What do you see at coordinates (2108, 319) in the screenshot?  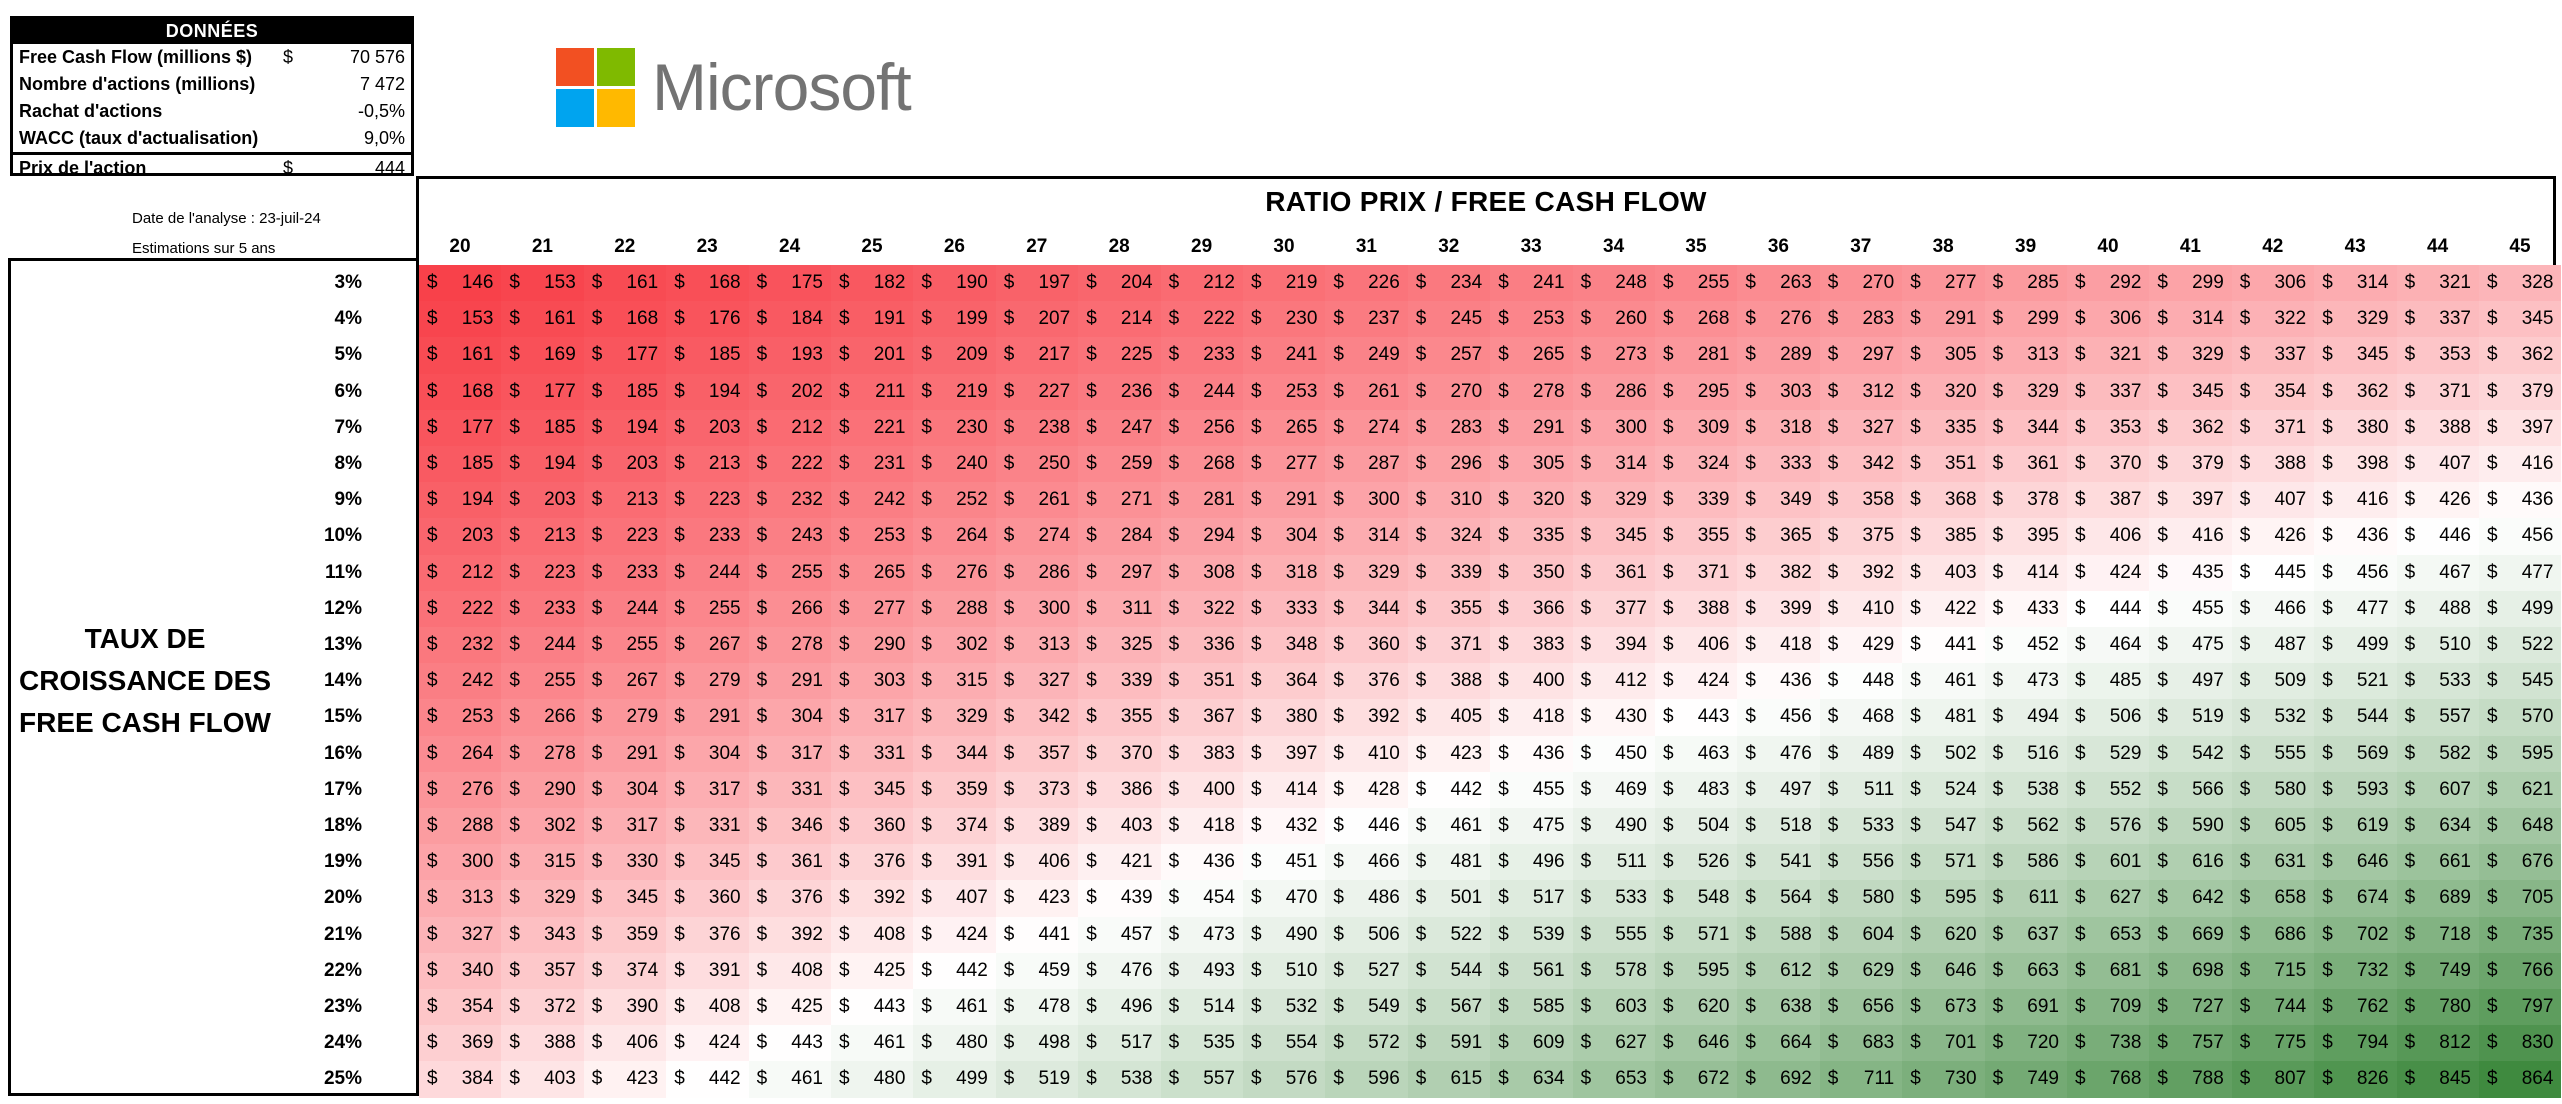 I see `table-cell: $306` at bounding box center [2108, 319].